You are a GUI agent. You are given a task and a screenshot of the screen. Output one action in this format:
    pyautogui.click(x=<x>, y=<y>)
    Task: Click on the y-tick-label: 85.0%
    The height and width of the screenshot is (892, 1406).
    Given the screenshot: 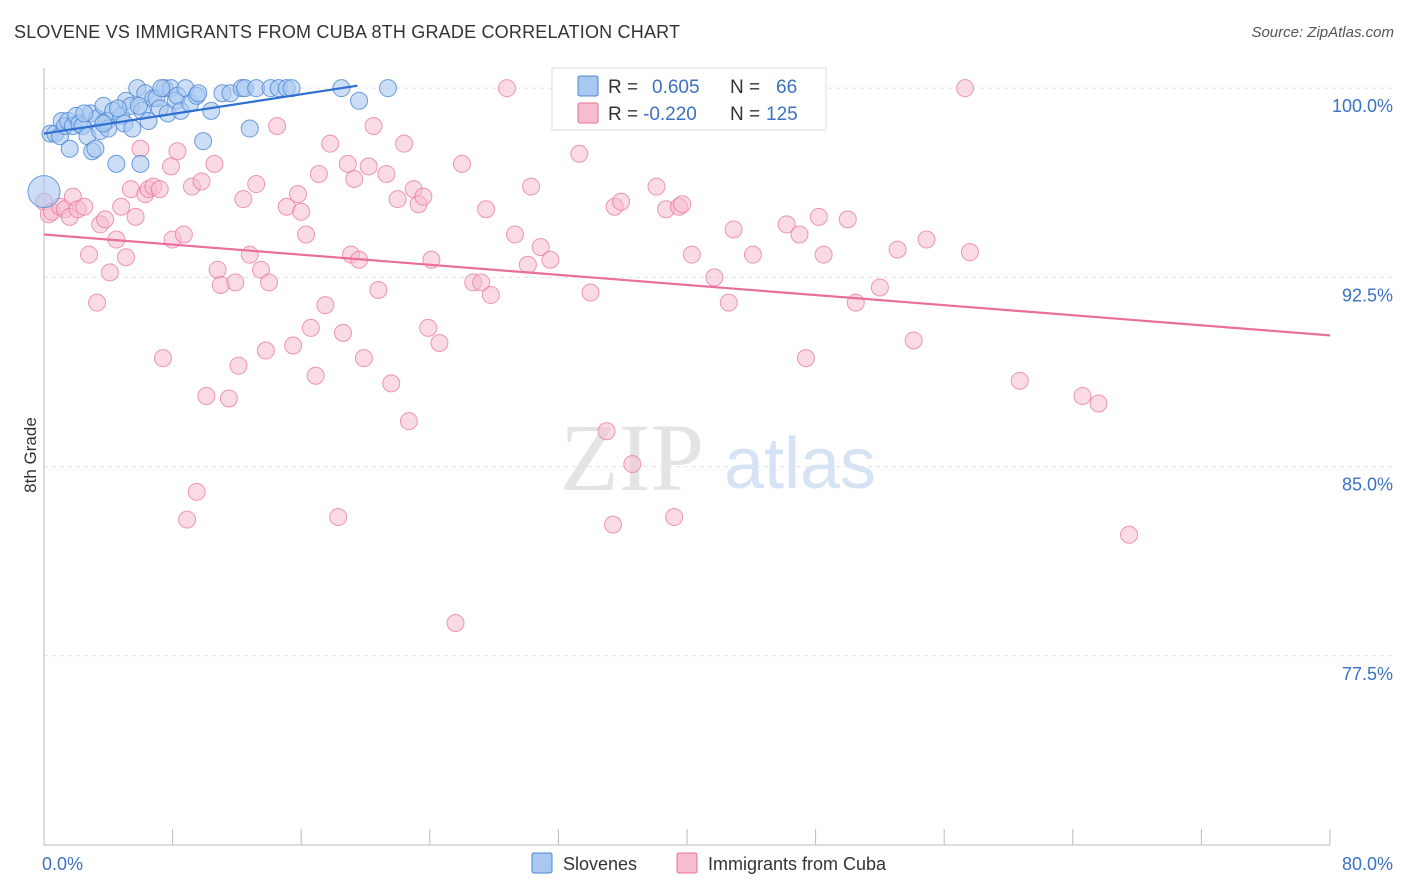 What is the action you would take?
    pyautogui.click(x=1367, y=485)
    